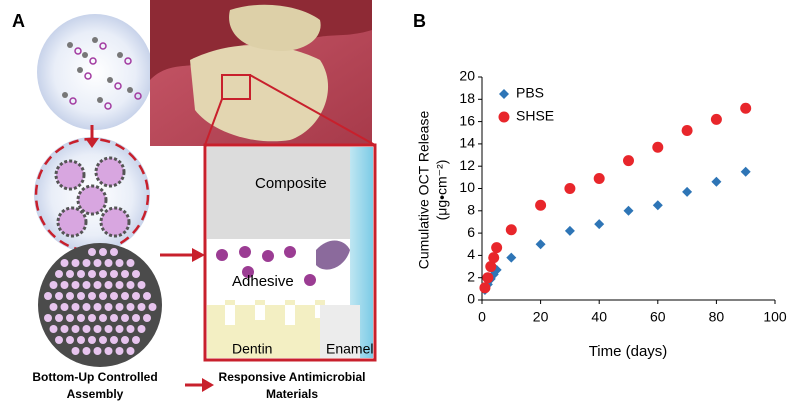  What do you see at coordinates (310, 280) in the screenshot?
I see `adhesive-particle` at bounding box center [310, 280].